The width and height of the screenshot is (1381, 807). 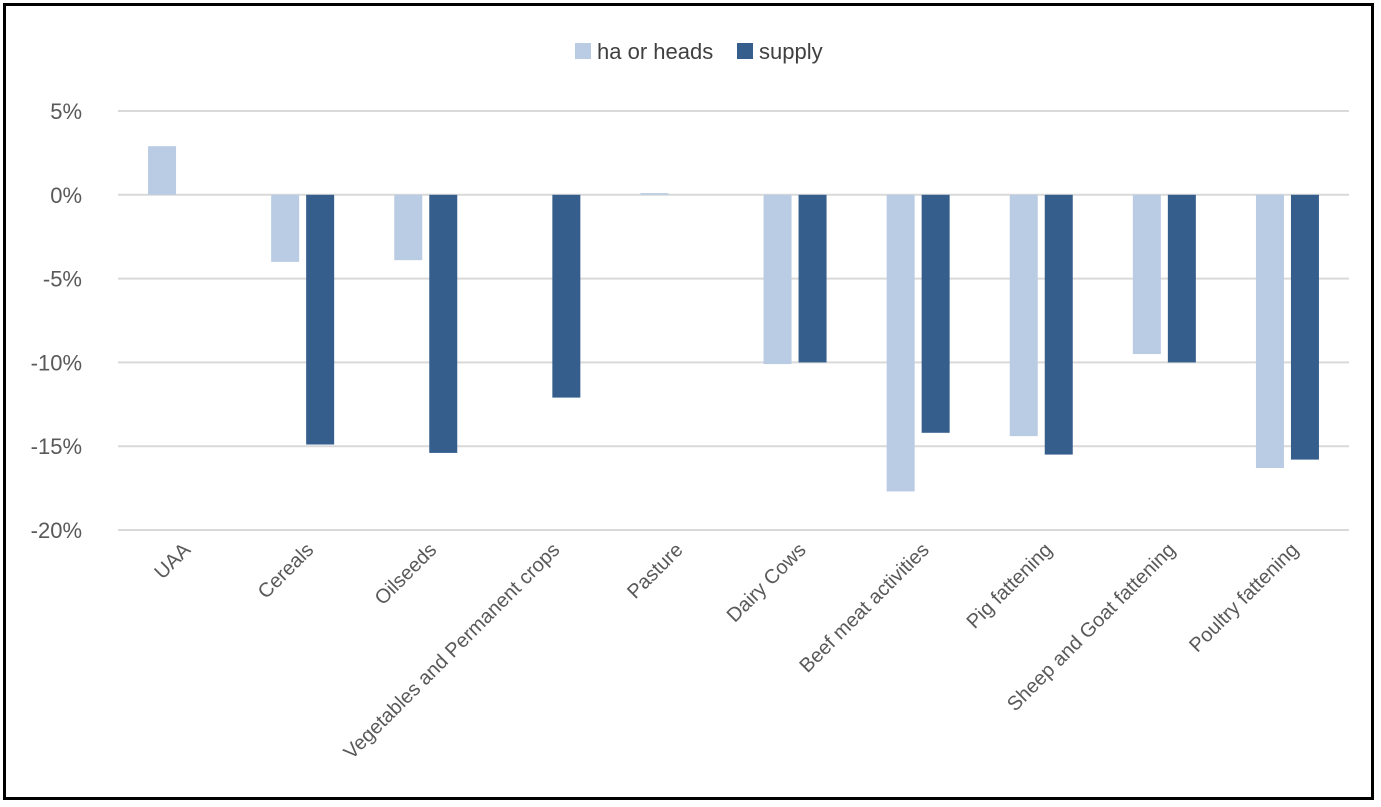 What do you see at coordinates (56, 321) in the screenshot?
I see `y-axis-ticks: 5% 0% -5% -10% -15% -20%` at bounding box center [56, 321].